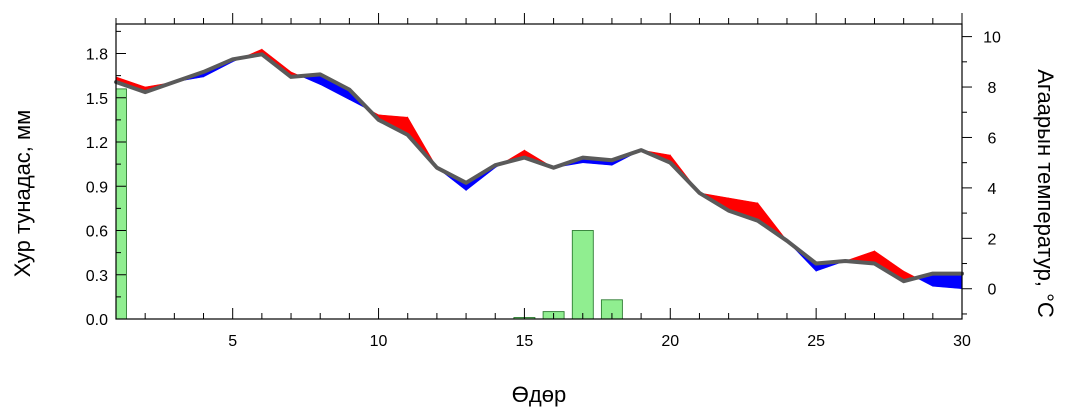 This screenshot has height=413, width=1065. I want to click on y-axis-left-title: Хур тунадас, мм, so click(22, 194).